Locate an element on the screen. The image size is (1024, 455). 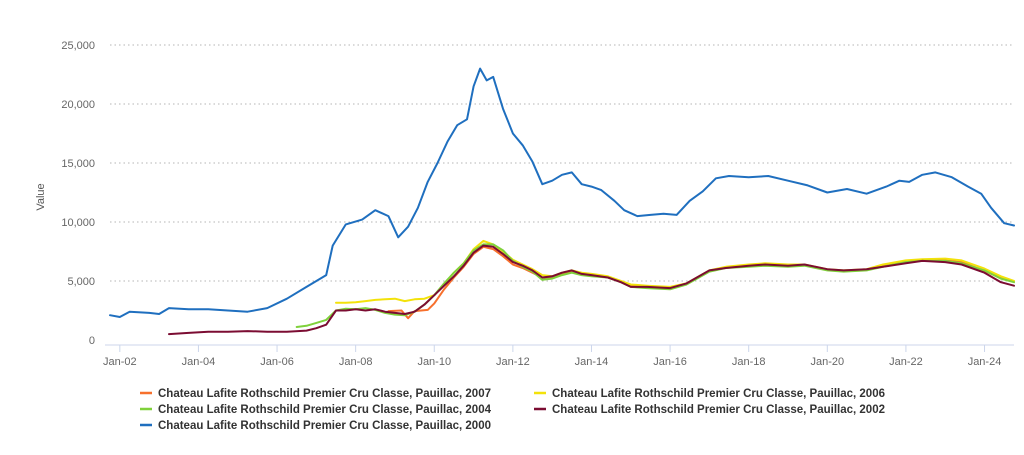
x-tick-label: Jan-18 is located at coordinates (749, 362).